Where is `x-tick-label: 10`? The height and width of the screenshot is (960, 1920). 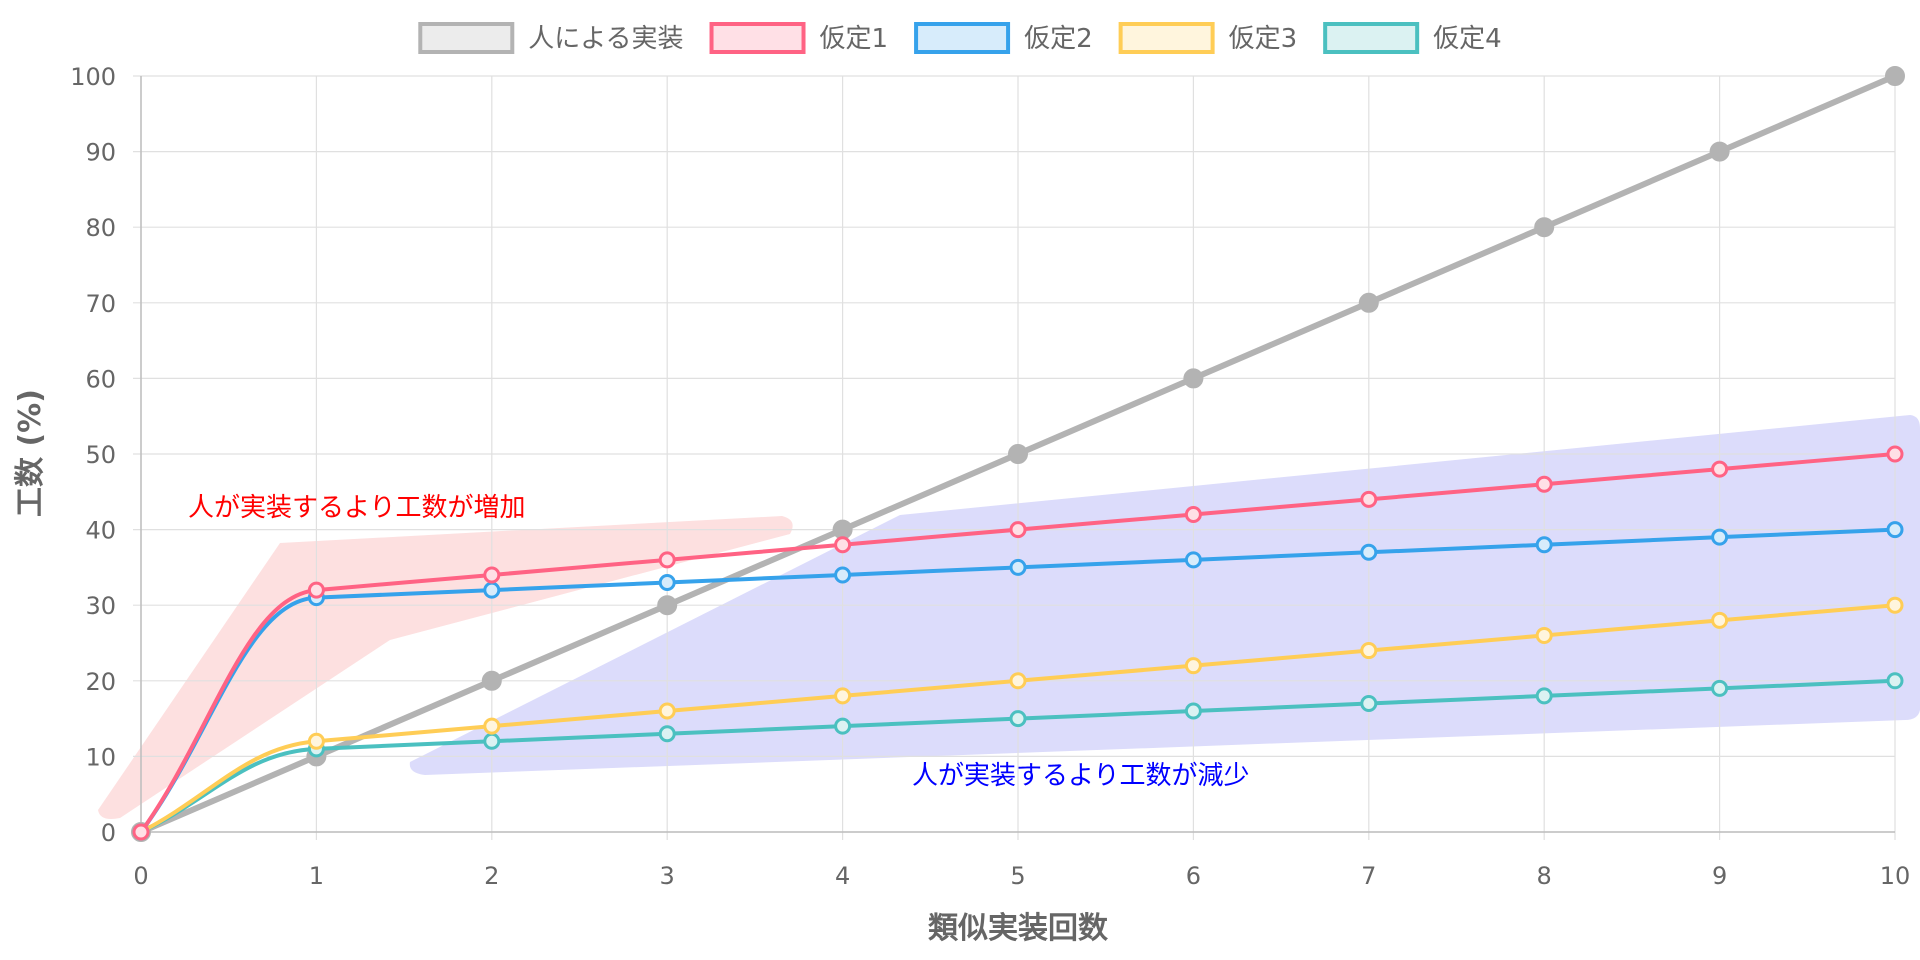 x-tick-label: 10 is located at coordinates (1895, 876).